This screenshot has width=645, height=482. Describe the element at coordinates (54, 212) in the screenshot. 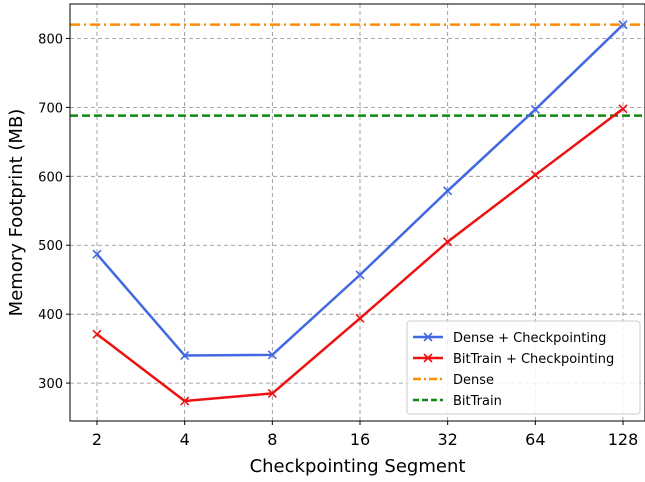

I see `y-axis-ticks: 300 400 500 600 700 800` at that location.